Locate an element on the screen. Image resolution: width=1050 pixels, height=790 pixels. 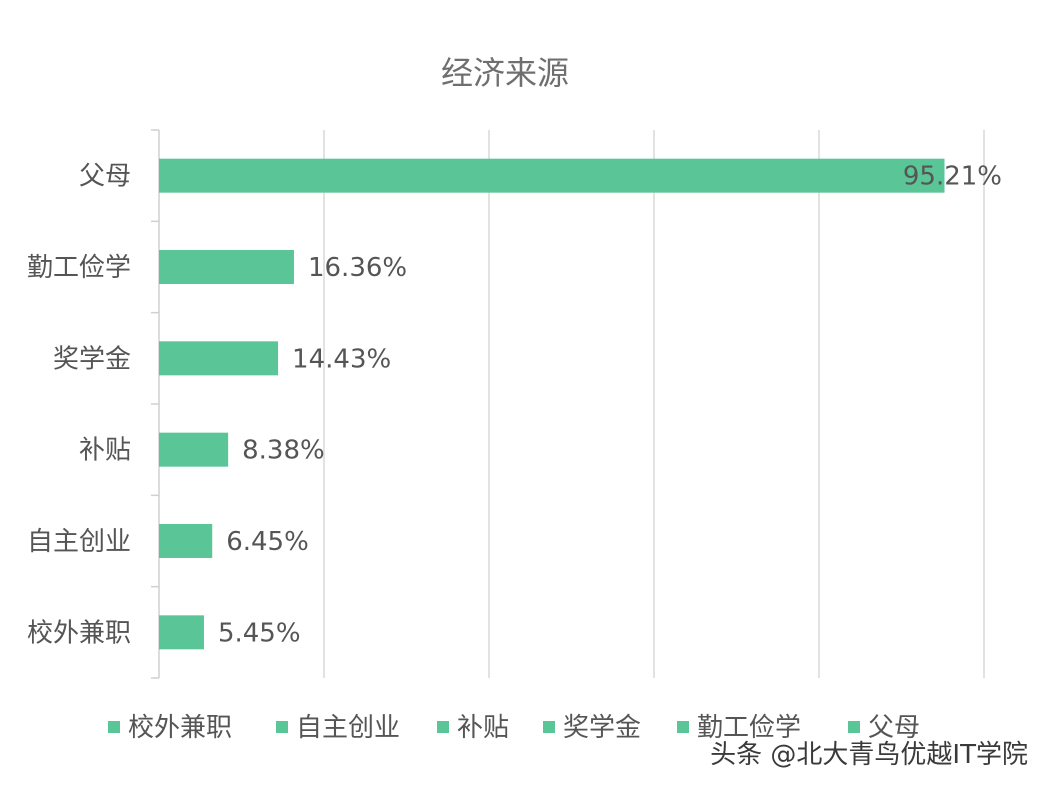
chart-title: 经济来源 is located at coordinates (505, 73).